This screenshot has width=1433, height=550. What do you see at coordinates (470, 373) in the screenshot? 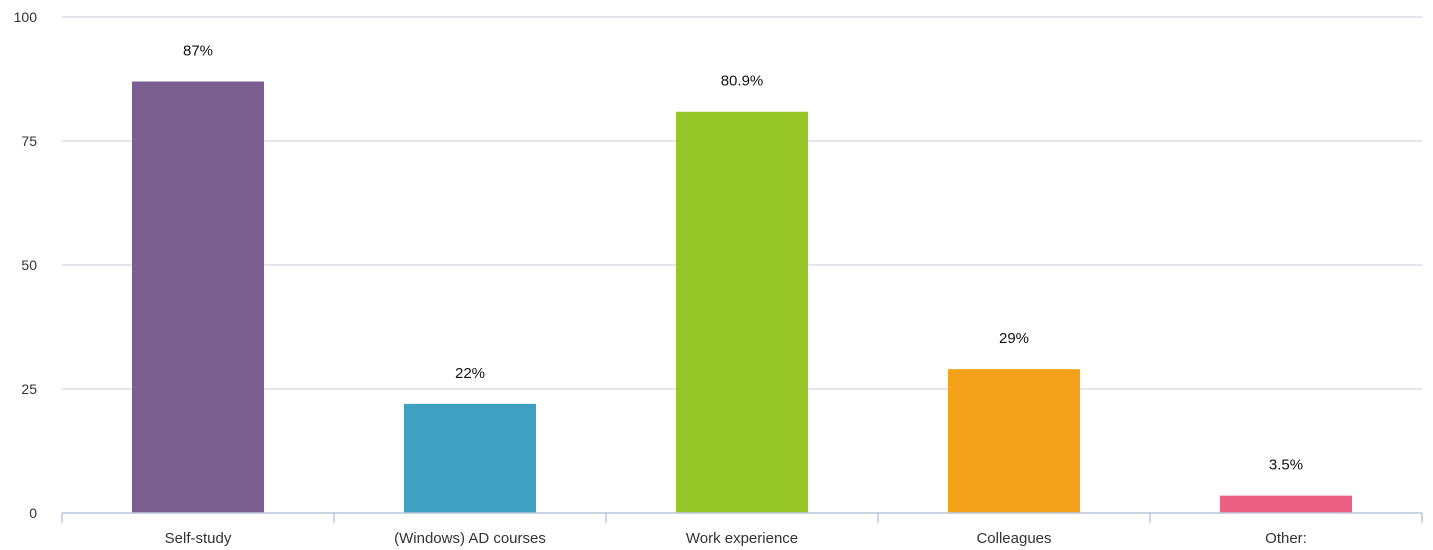
I see `data-label: 22%` at bounding box center [470, 373].